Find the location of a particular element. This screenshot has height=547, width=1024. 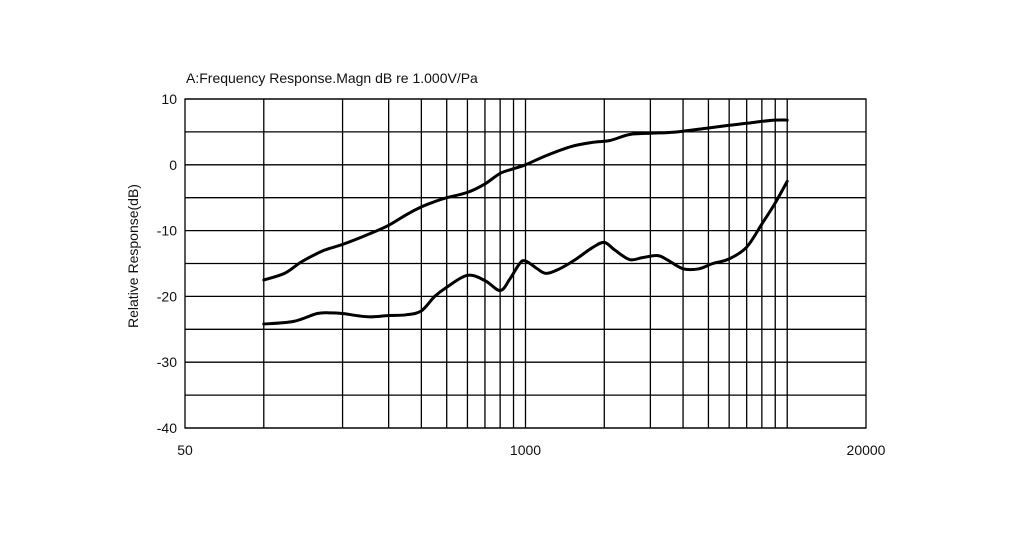

x-tick-label: 50 is located at coordinates (185, 450).